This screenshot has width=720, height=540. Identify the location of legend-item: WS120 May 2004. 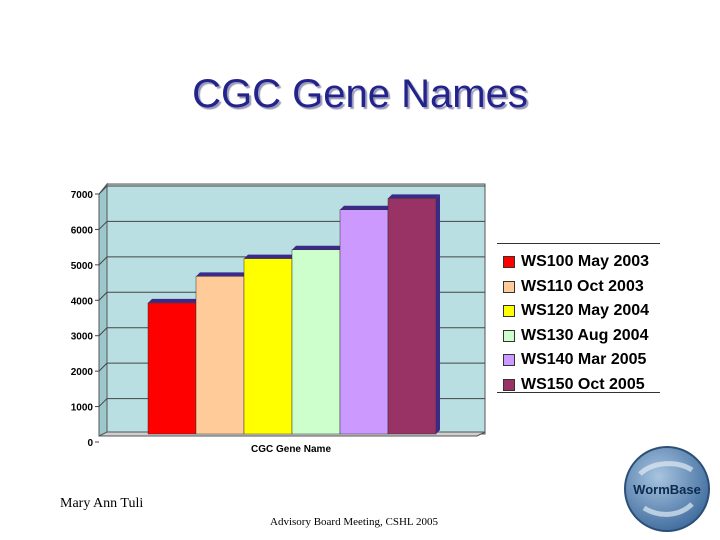
(578, 311).